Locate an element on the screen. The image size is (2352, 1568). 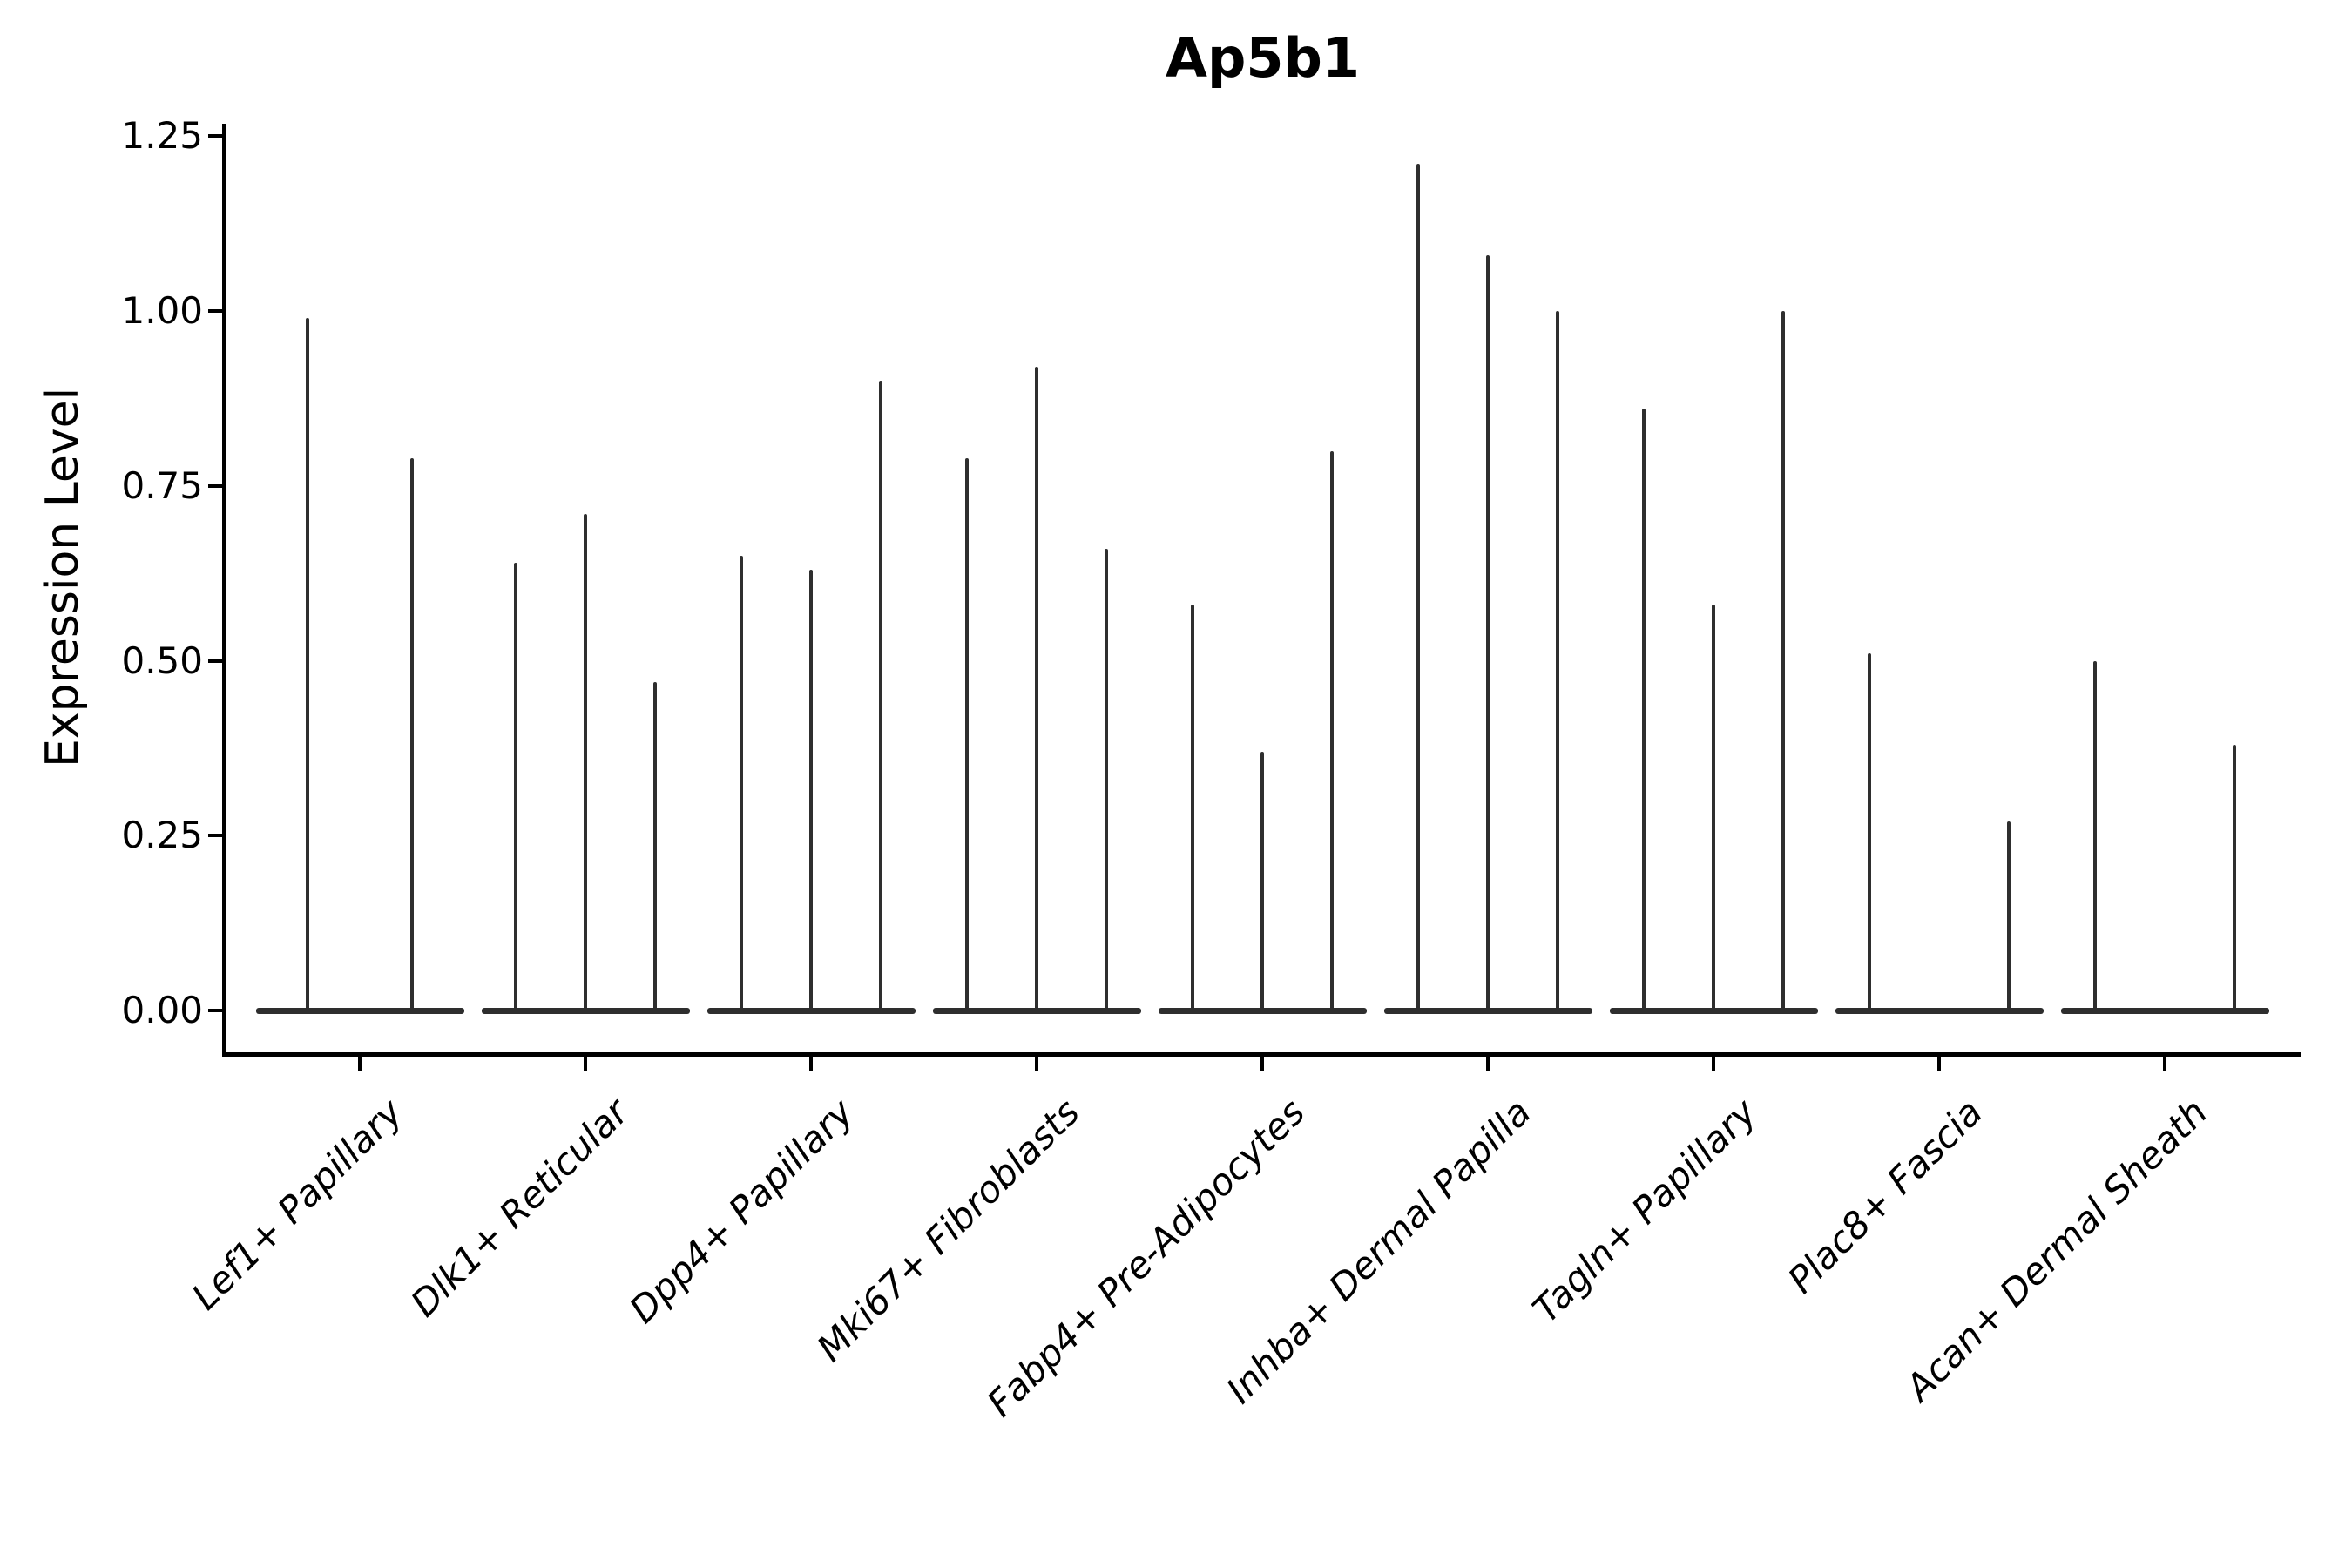
y-tick-label: 0.00 is located at coordinates (162, 1010).